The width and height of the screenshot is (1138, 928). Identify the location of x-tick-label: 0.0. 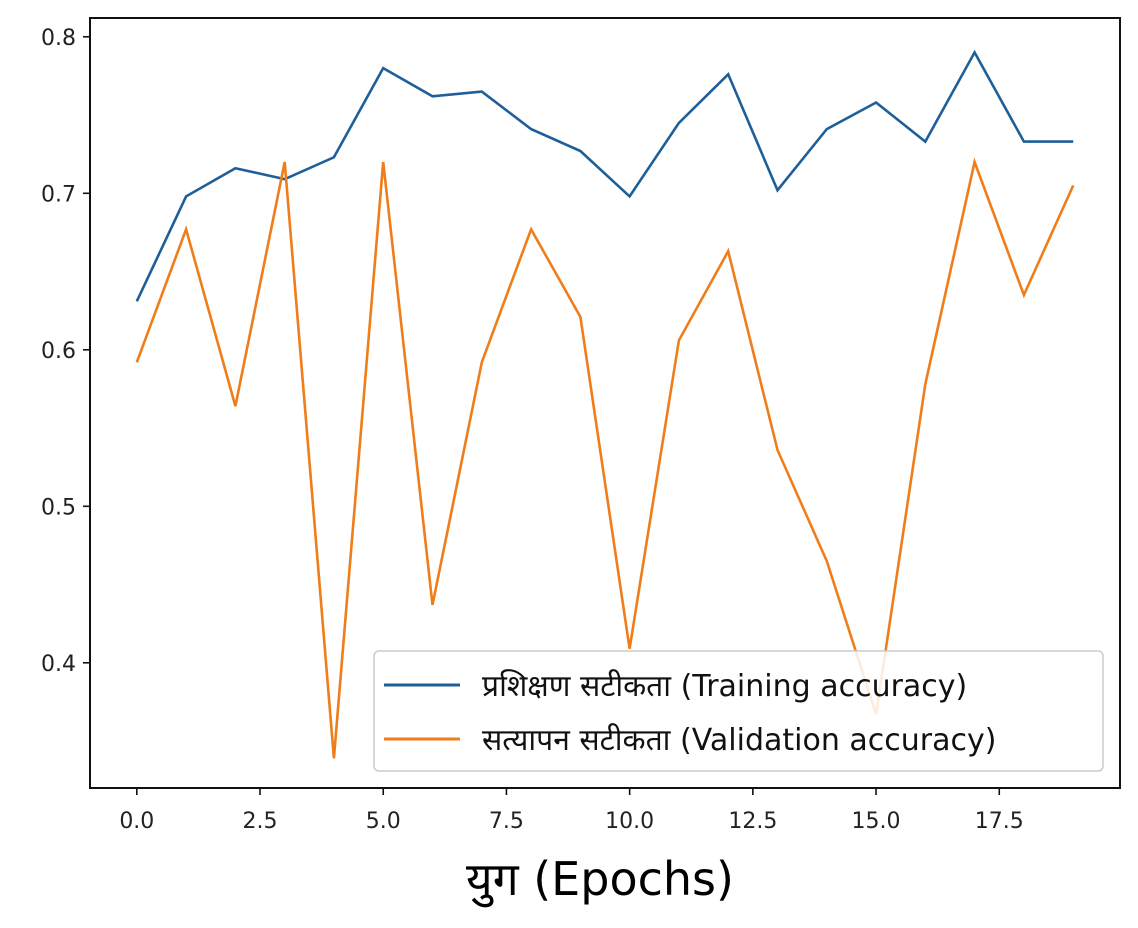
(136, 821).